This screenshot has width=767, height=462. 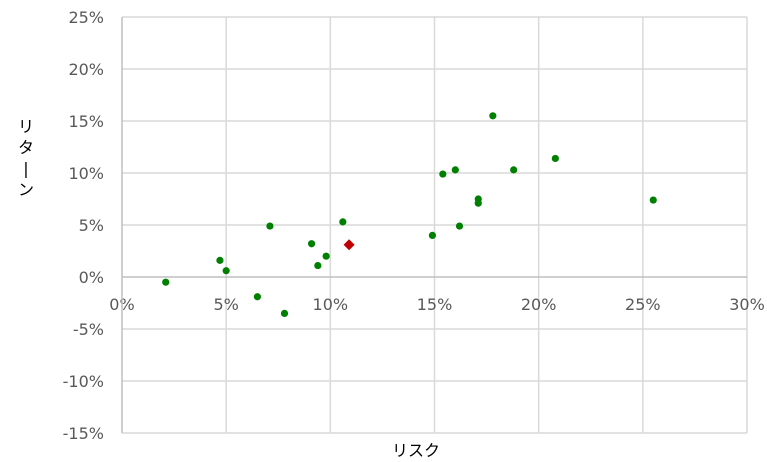 I want to click on x-tick-label: 10%, so click(x=331, y=304).